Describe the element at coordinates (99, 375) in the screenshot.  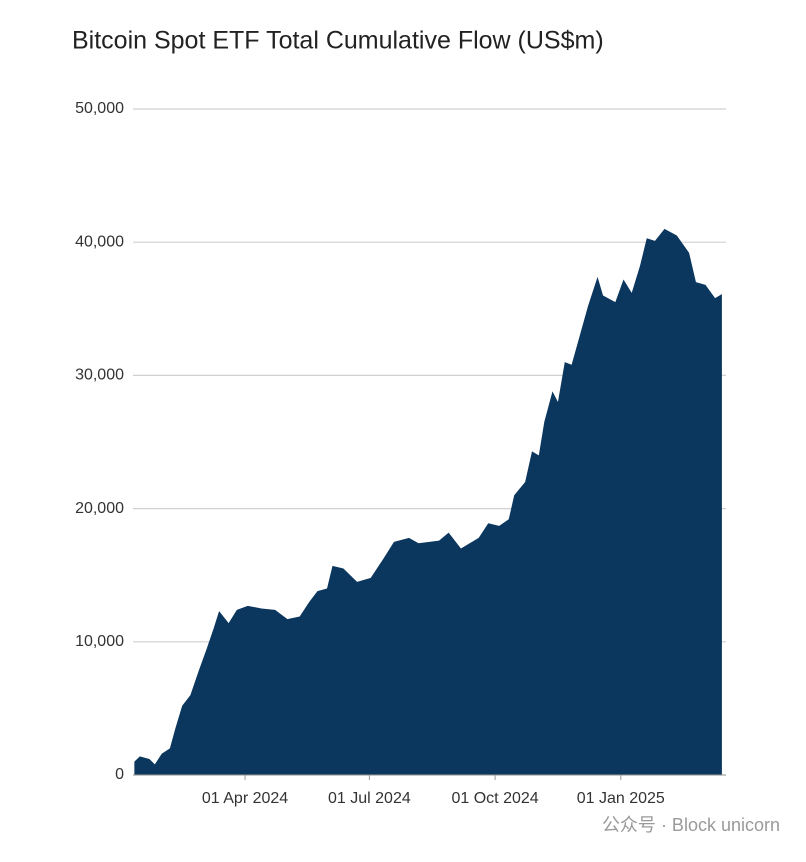
I see `y-tick-label: 30,000` at that location.